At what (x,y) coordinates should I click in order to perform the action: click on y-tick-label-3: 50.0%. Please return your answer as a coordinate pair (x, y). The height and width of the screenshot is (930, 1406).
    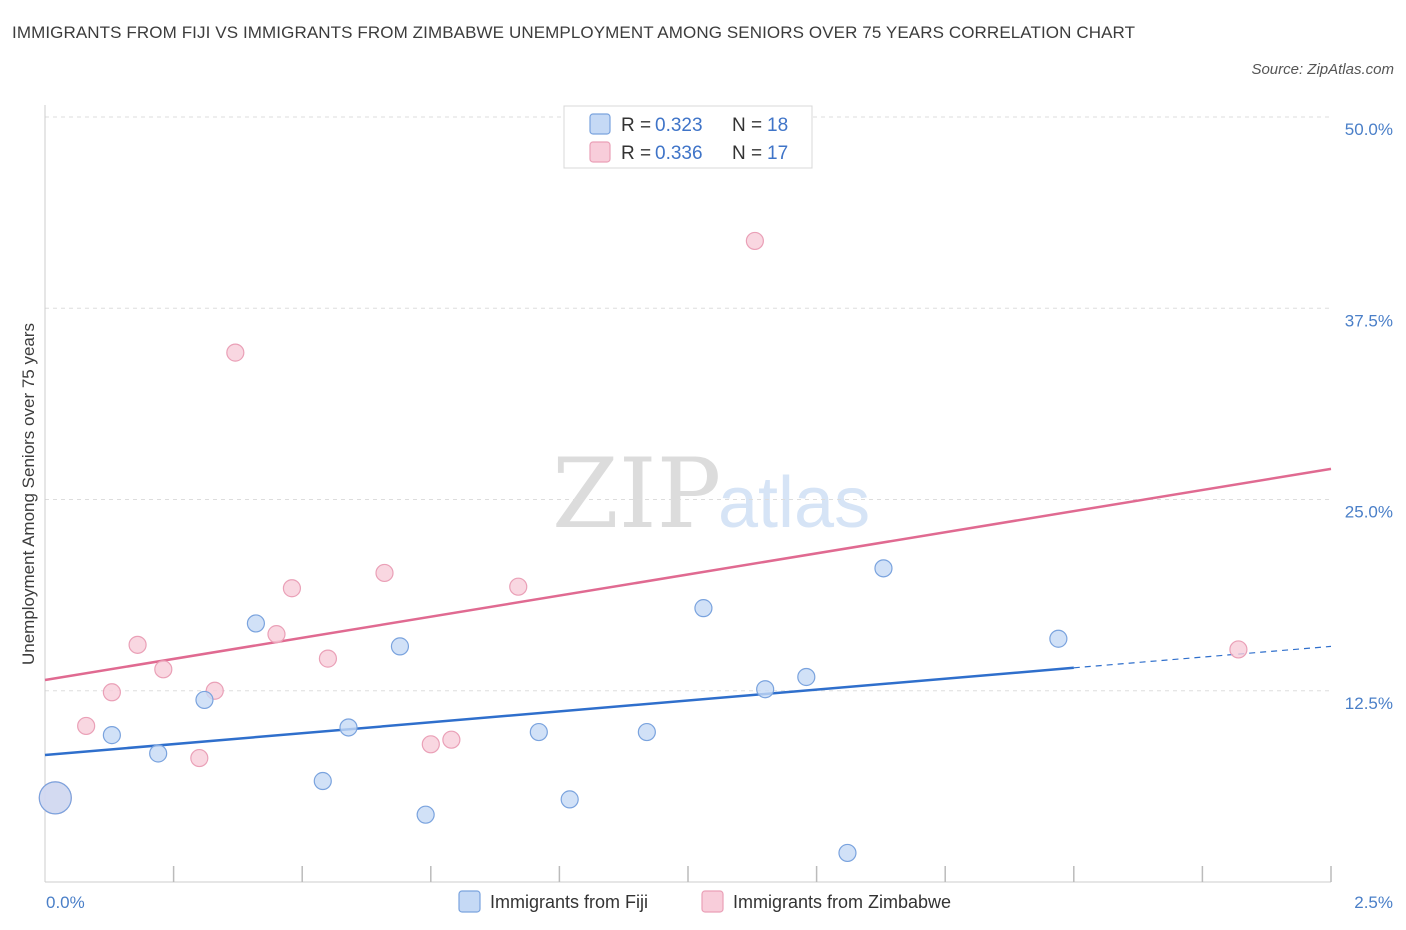
    Looking at the image, I should click on (1369, 129).